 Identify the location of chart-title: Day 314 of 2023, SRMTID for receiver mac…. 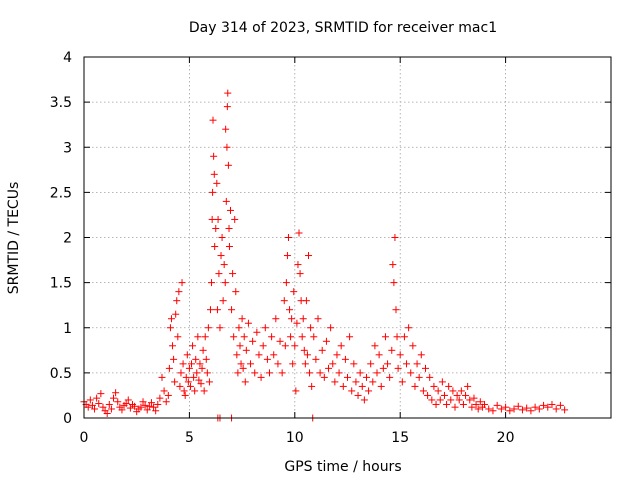
(343, 28).